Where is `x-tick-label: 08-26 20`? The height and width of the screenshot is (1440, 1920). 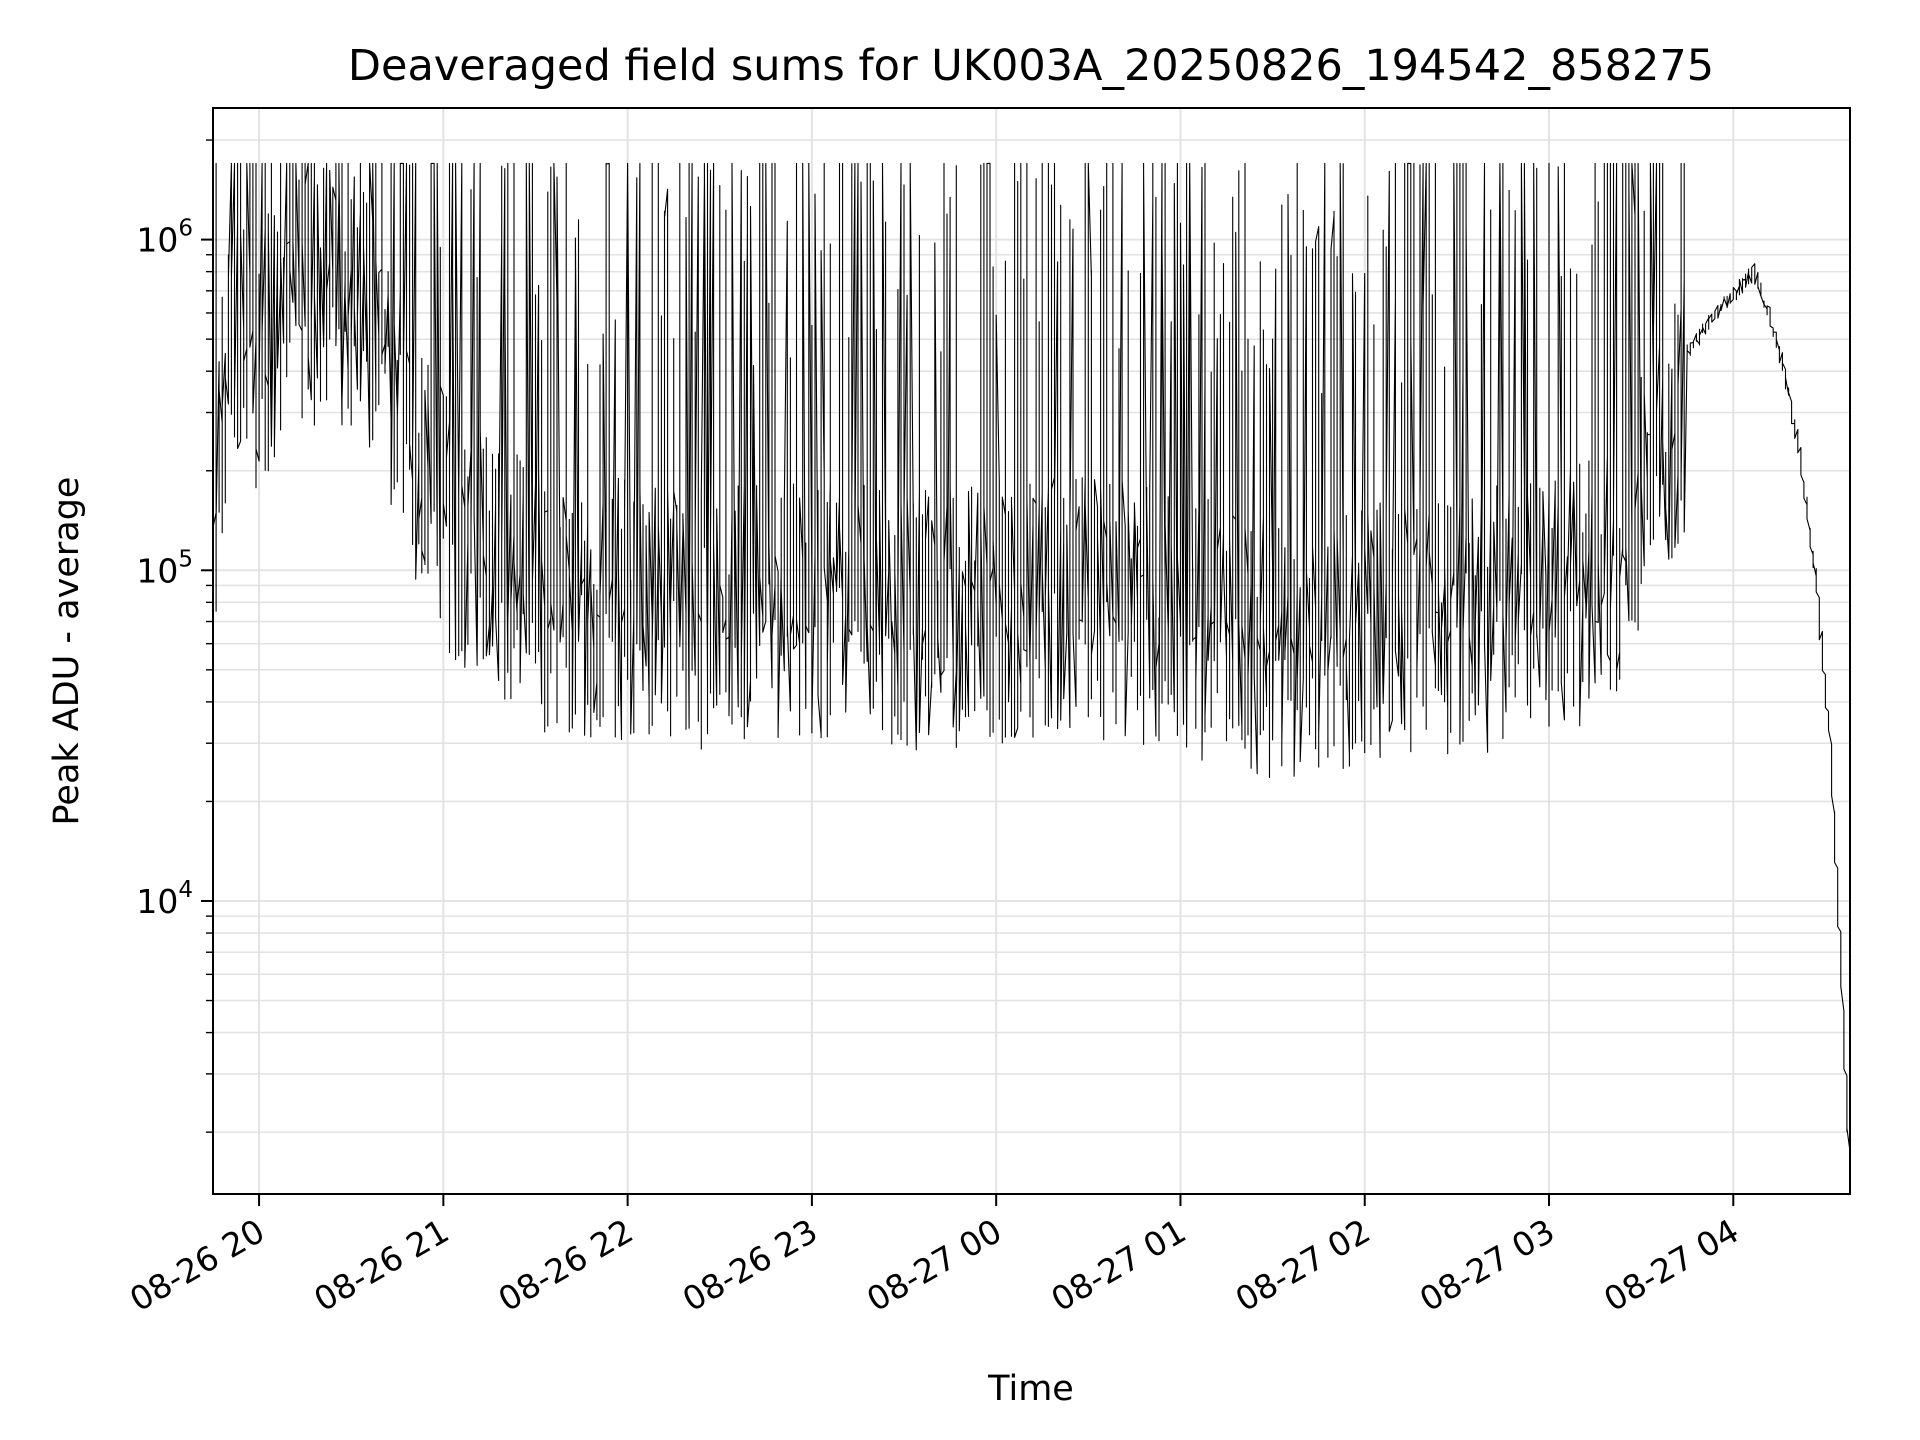 x-tick-label: 08-26 20 is located at coordinates (197, 1265).